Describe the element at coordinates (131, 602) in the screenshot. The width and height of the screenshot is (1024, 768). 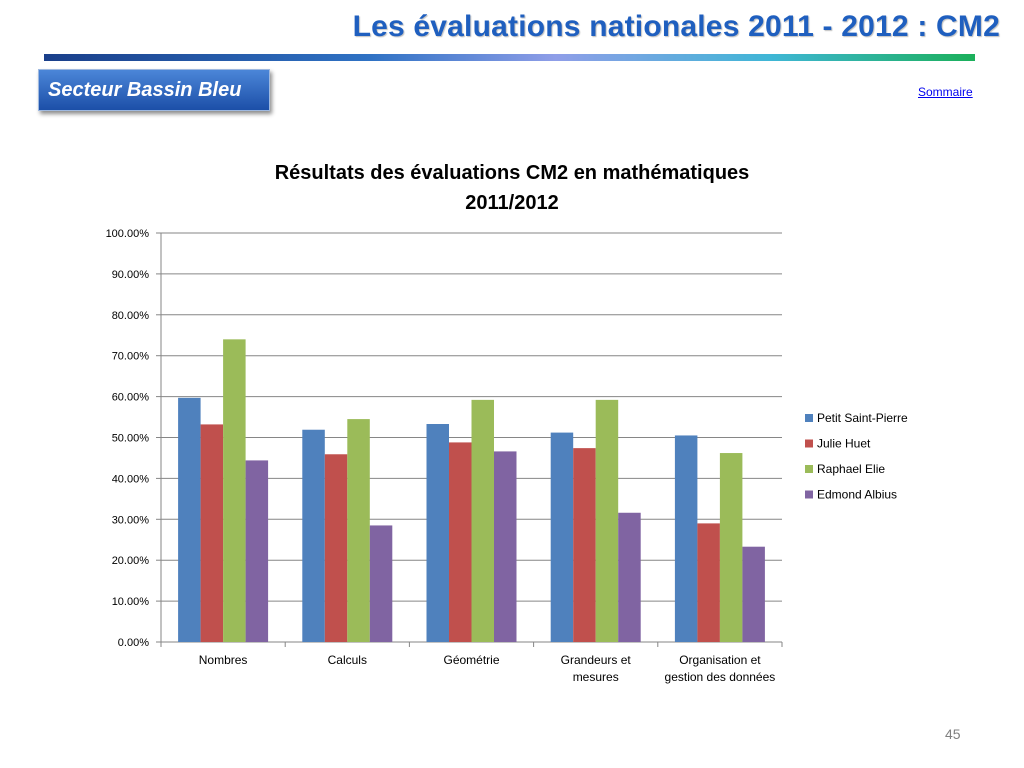
I see `y-tick-label: 10.00%` at that location.